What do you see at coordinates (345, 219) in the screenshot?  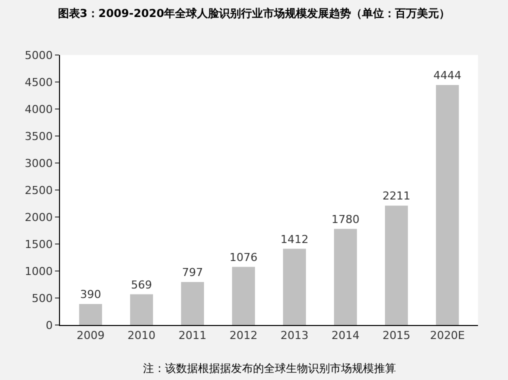 I see `data-label: 1780` at bounding box center [345, 219].